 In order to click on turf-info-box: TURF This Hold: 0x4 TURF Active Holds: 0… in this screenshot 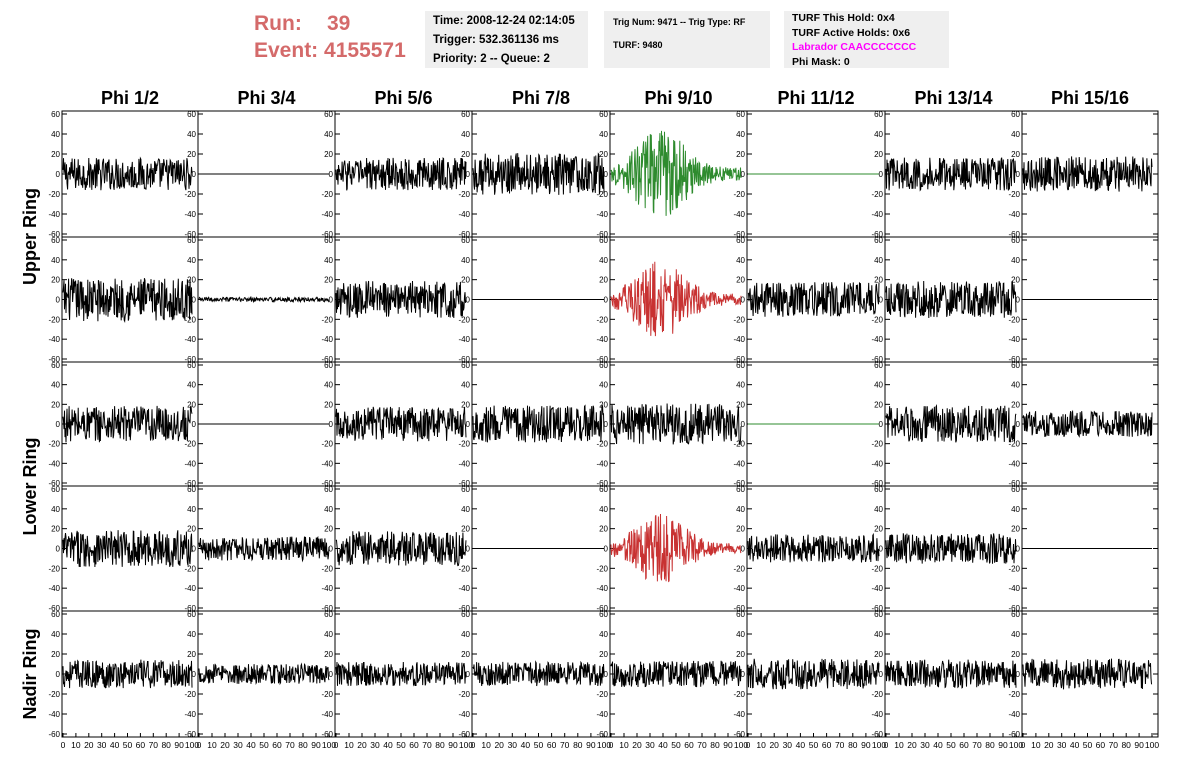, I will do `click(866, 39)`.